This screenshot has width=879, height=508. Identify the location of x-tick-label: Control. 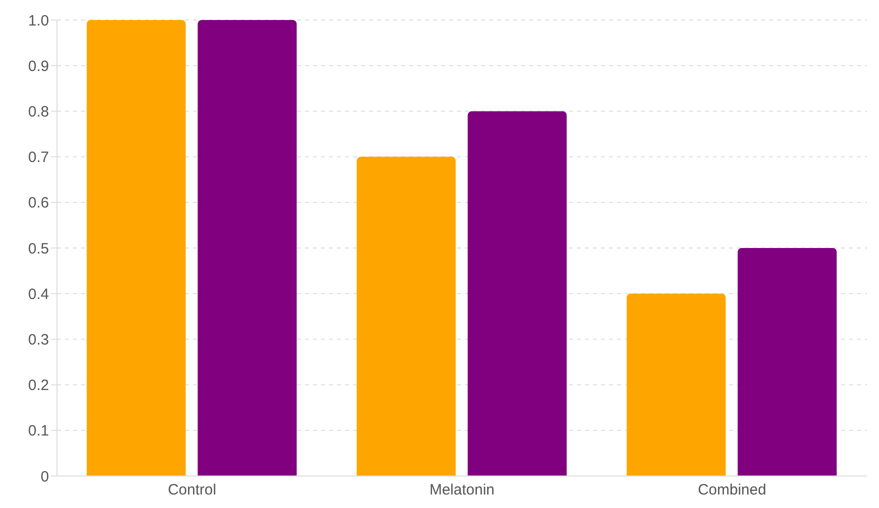
(192, 490).